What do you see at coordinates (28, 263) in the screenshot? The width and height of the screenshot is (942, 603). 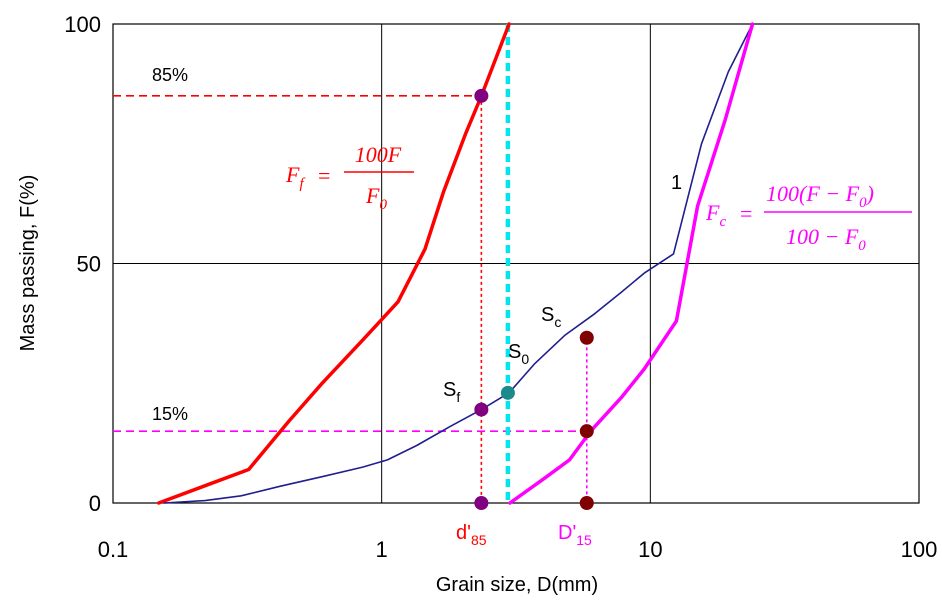 I see `y-axis-label: Mass passing, F(%)` at bounding box center [28, 263].